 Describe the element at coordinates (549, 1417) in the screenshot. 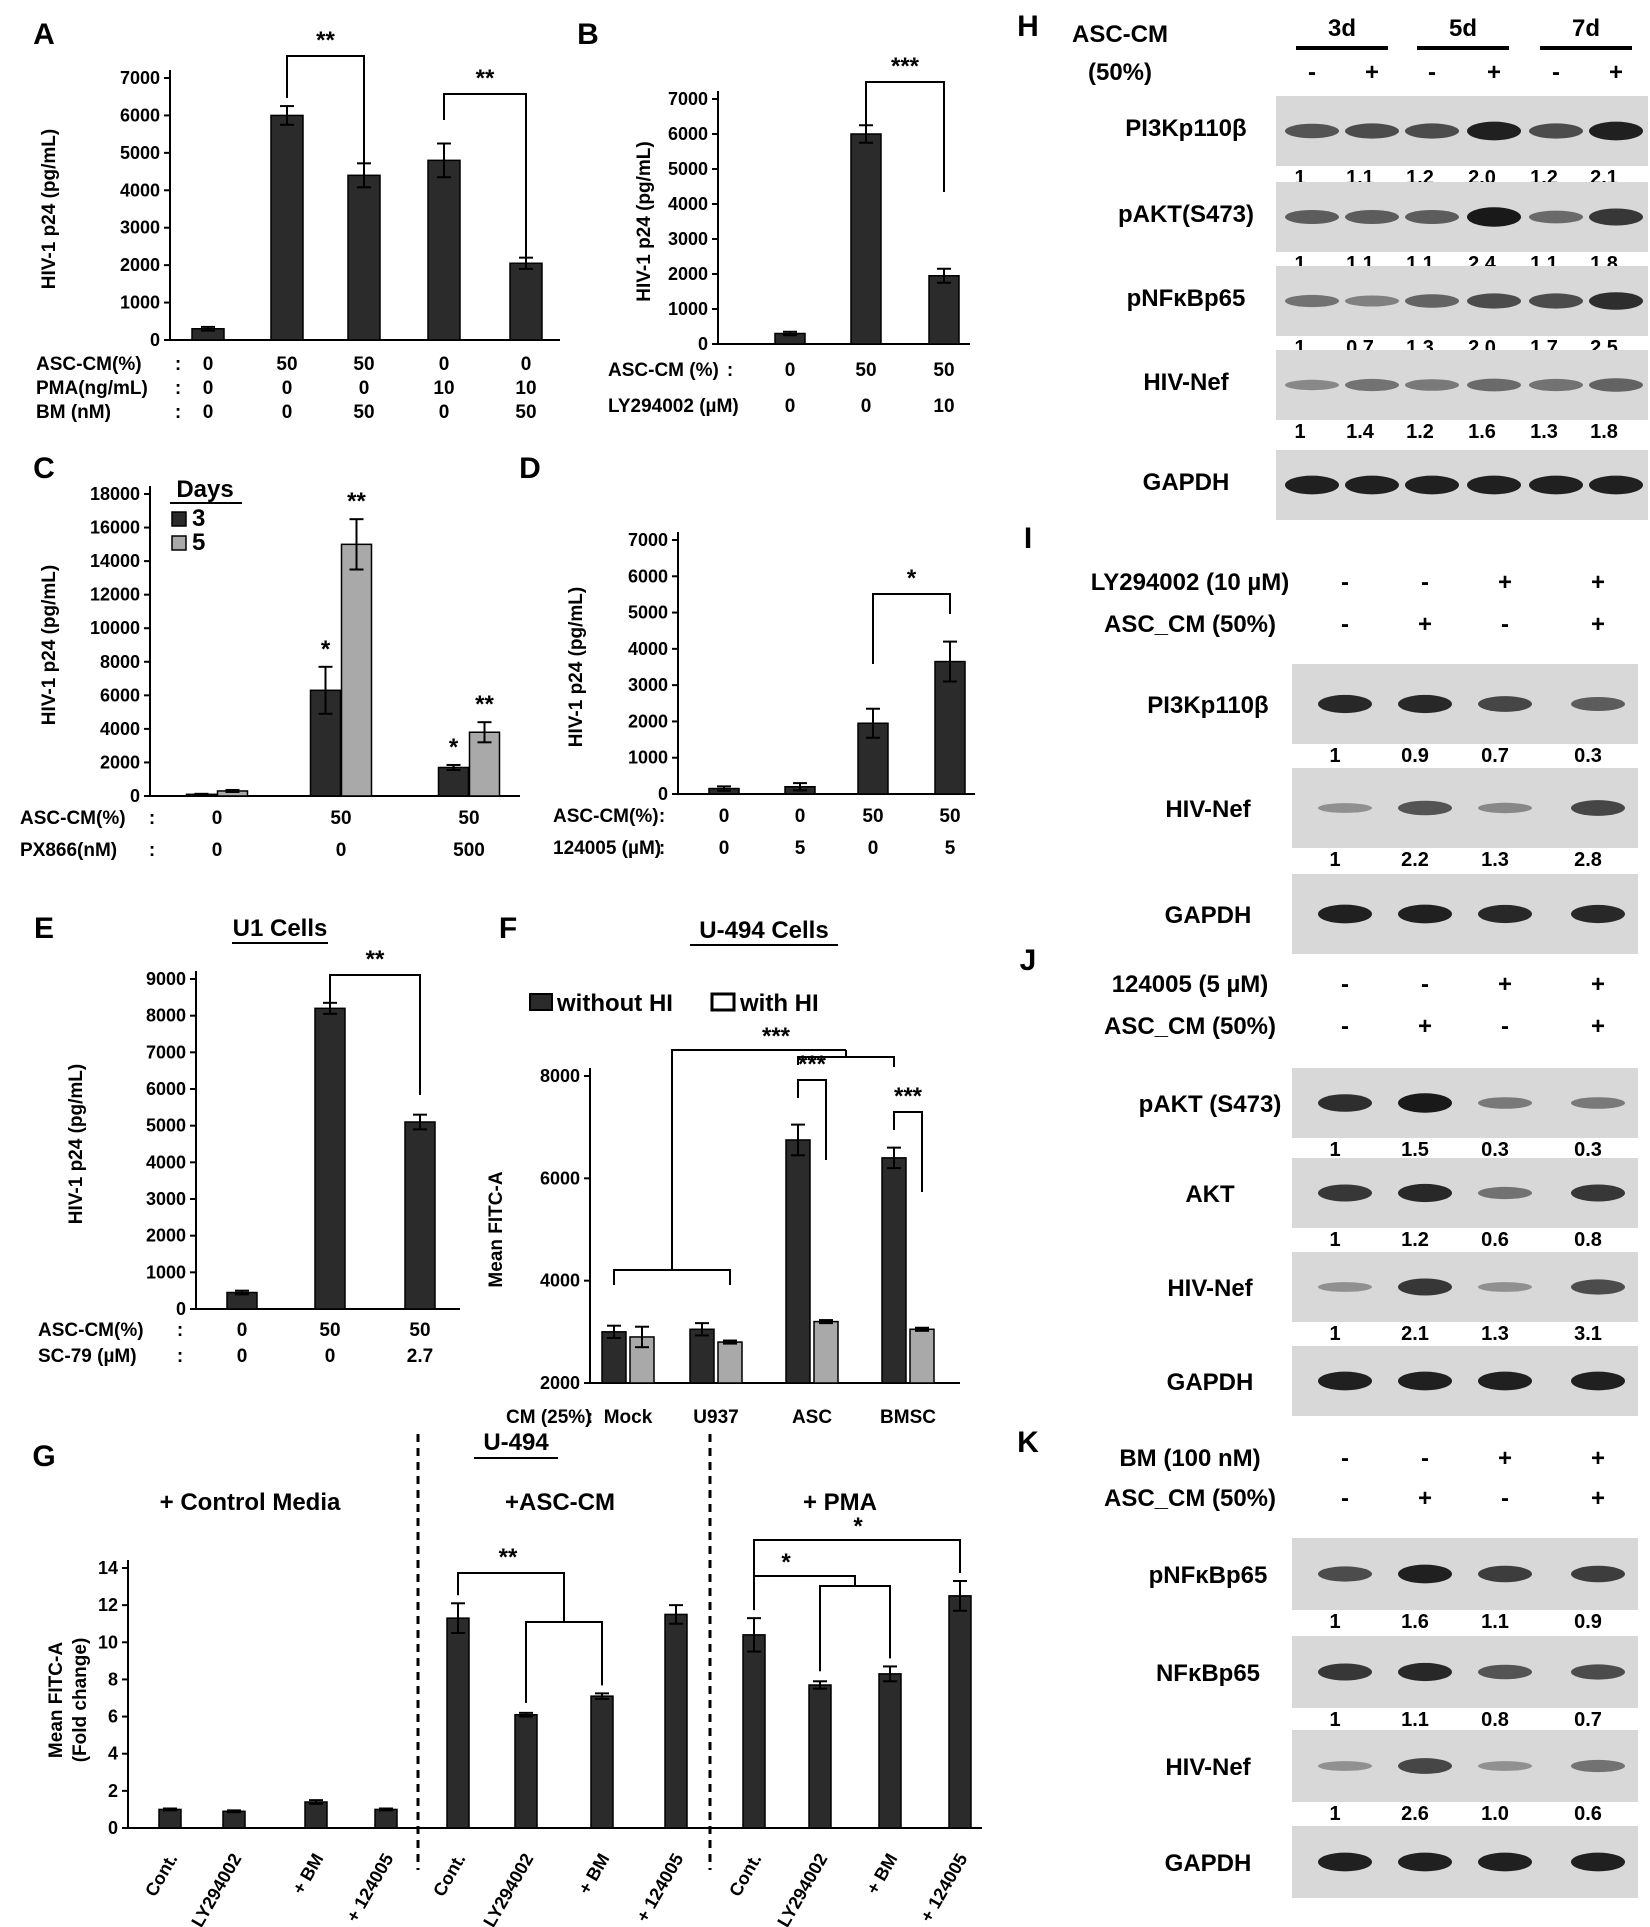

I see `condition-label: CM (25%)` at that location.